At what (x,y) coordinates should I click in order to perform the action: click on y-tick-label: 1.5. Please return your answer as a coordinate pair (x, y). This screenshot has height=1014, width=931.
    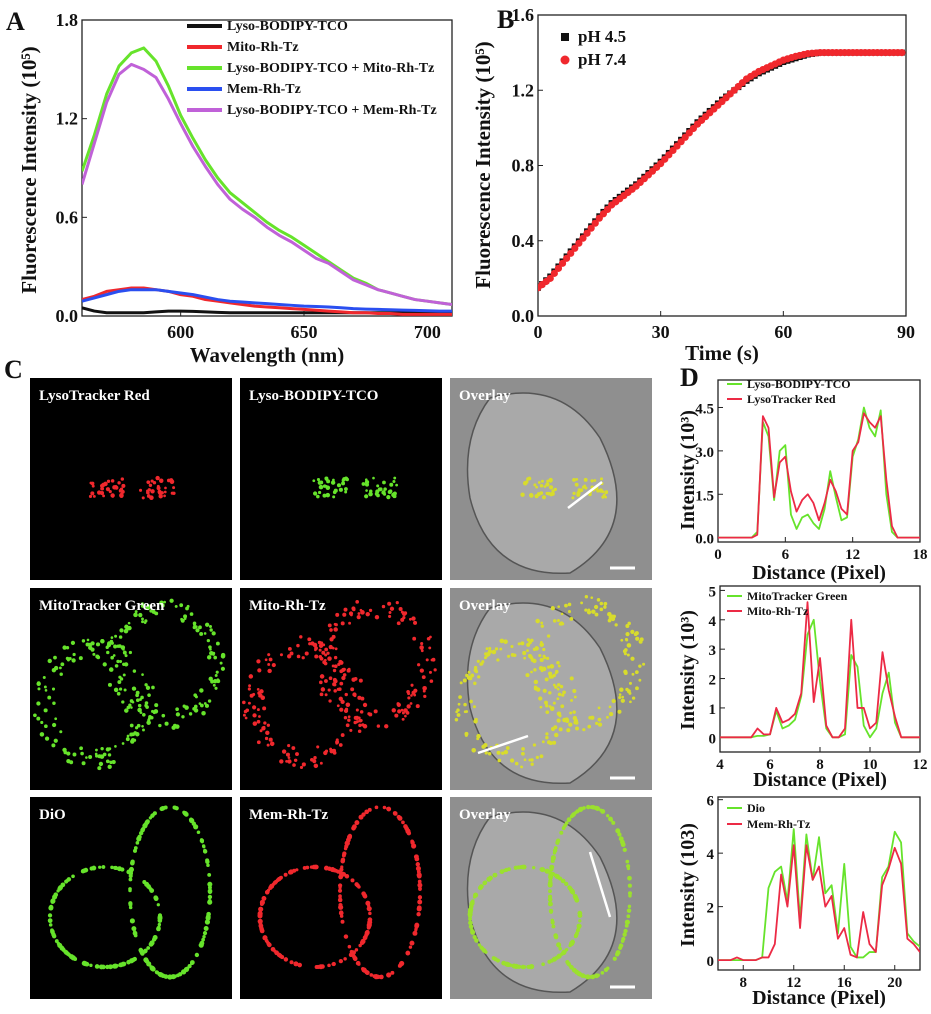
    Looking at the image, I should click on (704, 496).